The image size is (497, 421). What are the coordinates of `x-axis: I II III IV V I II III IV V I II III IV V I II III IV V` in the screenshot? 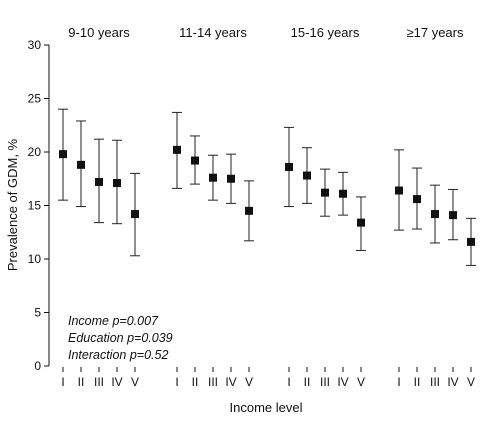 It's located at (268, 378).